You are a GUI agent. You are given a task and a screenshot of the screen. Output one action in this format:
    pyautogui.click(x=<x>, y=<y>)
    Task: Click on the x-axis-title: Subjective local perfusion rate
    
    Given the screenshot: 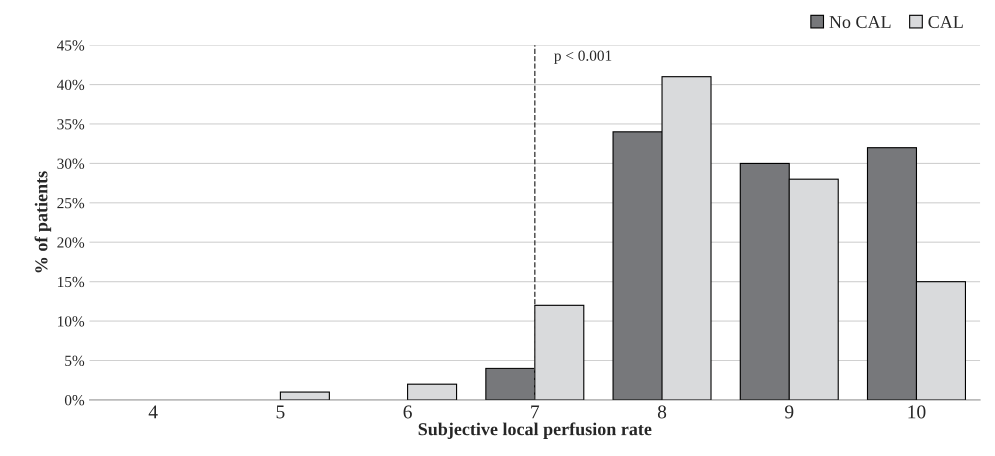 What is the action you would take?
    pyautogui.click(x=535, y=430)
    